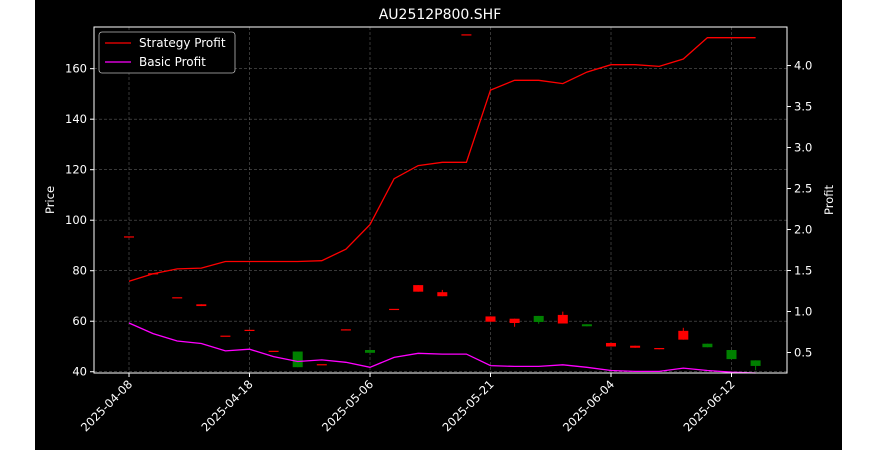  I want to click on y-tick-label-right: 2.0, so click(803, 230).